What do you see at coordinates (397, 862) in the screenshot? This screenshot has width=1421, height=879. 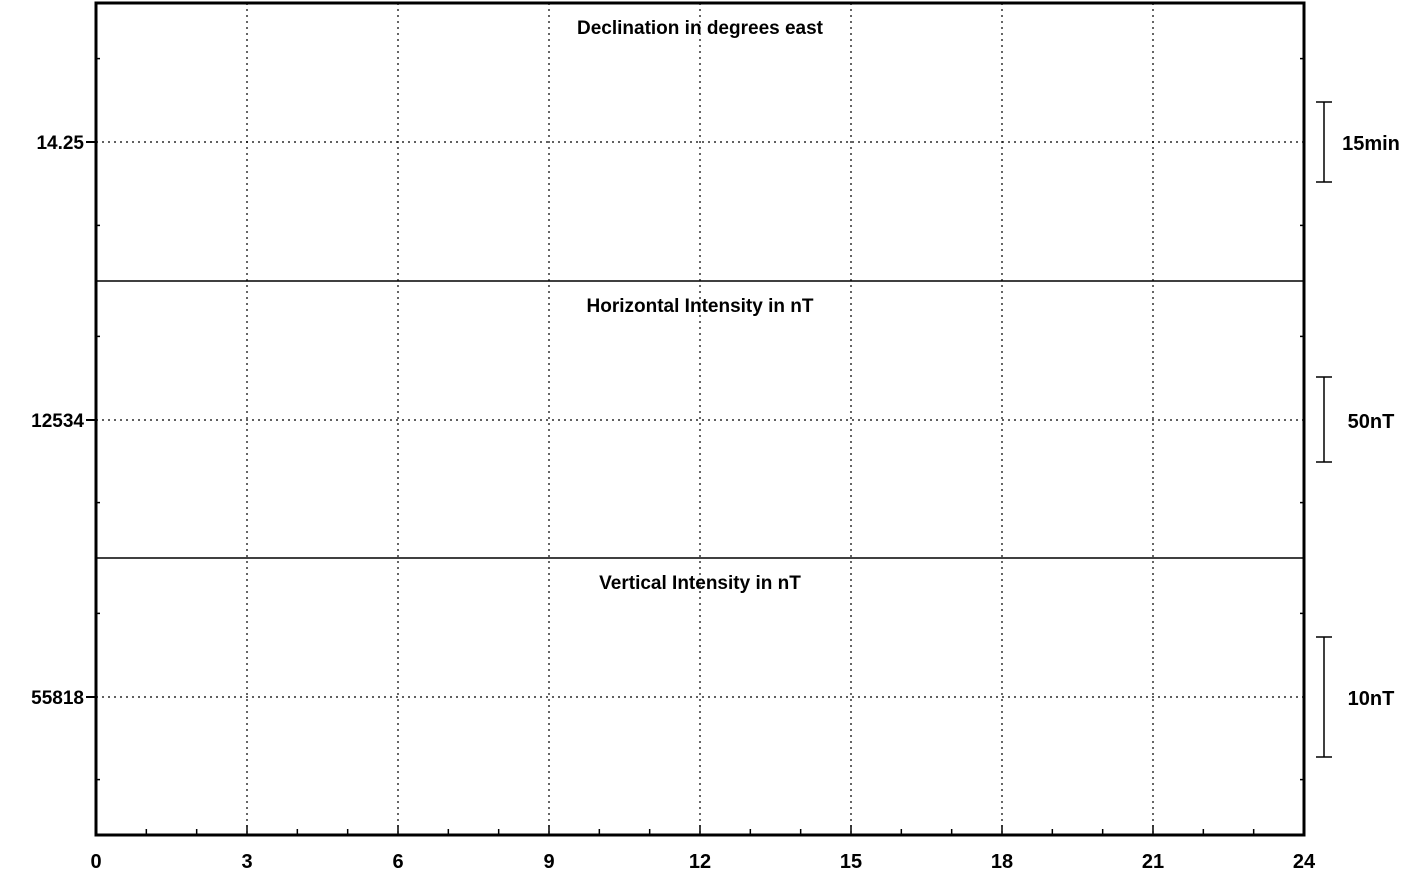 I see `x-tick-label: 6` at bounding box center [397, 862].